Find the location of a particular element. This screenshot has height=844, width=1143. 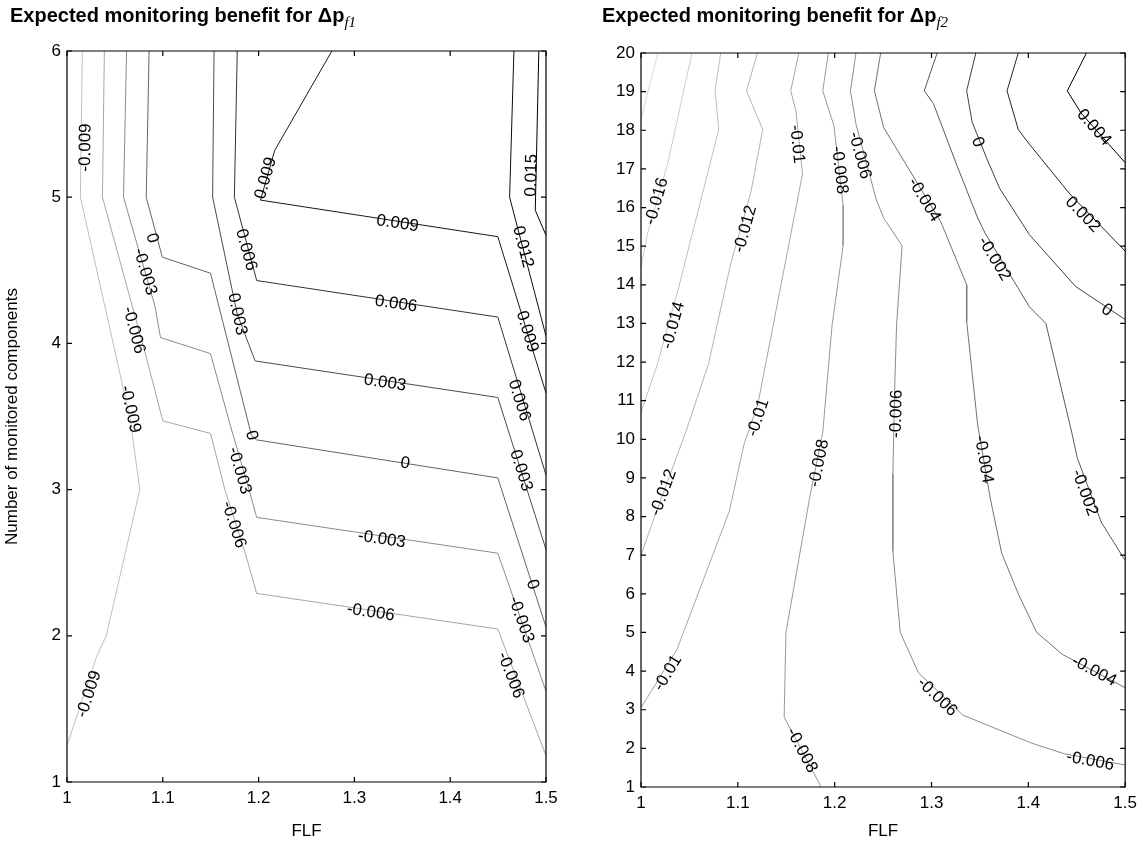

y-tick-label: 11 is located at coordinates (626, 400).